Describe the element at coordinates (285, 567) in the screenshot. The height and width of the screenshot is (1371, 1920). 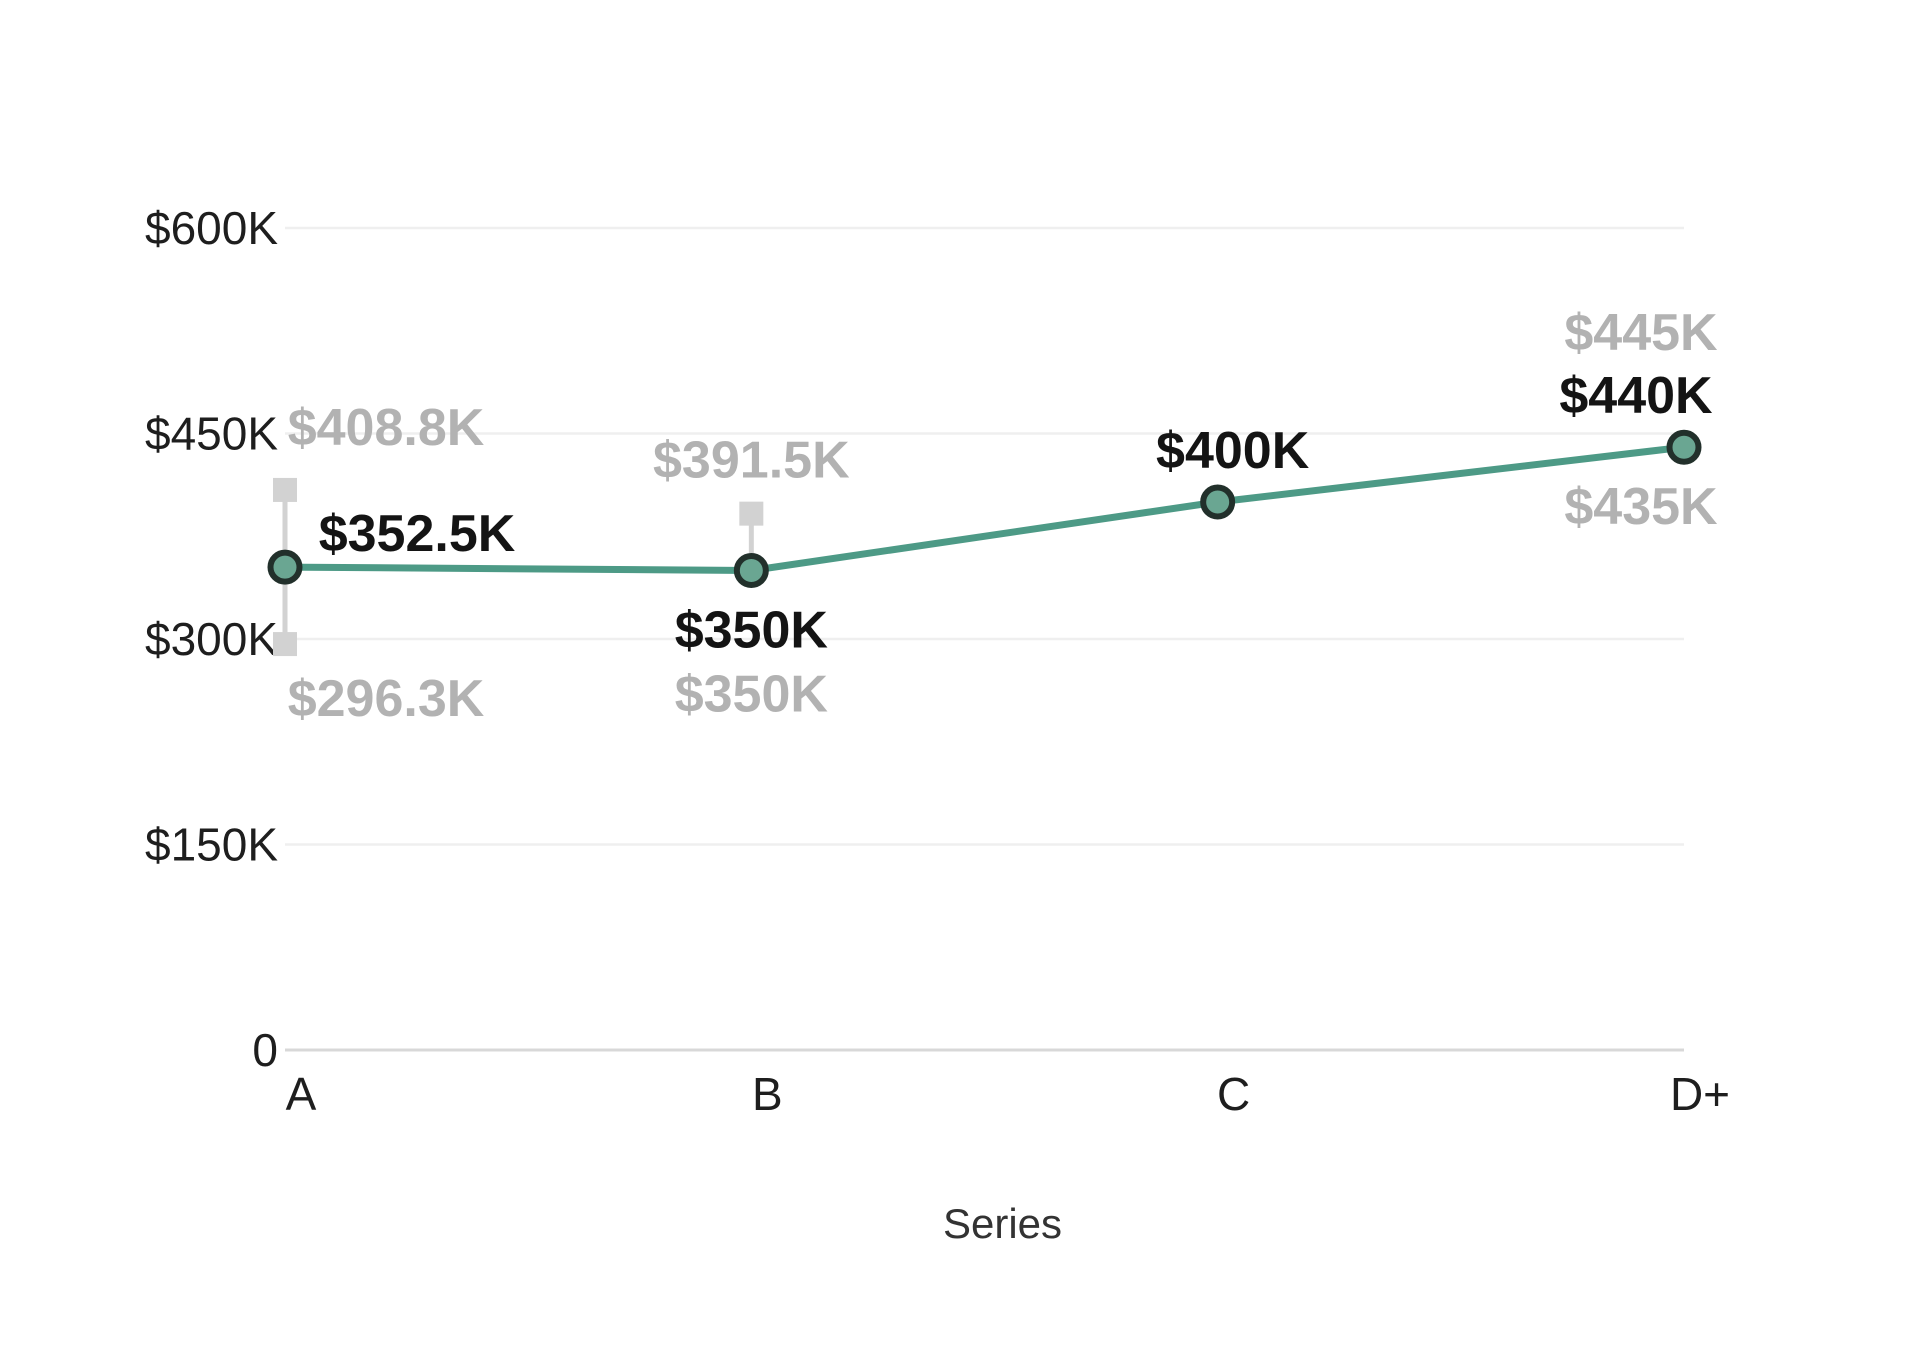
I see `data-point-A` at that location.